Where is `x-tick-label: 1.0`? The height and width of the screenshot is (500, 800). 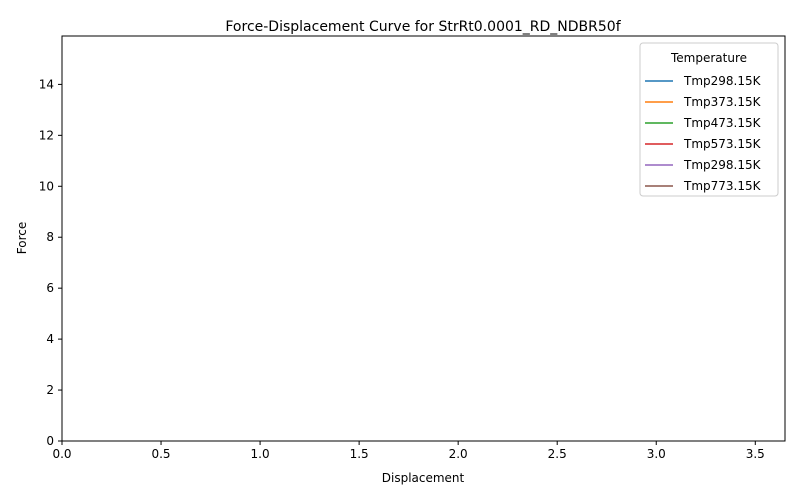 x-tick-label: 1.0 is located at coordinates (260, 454).